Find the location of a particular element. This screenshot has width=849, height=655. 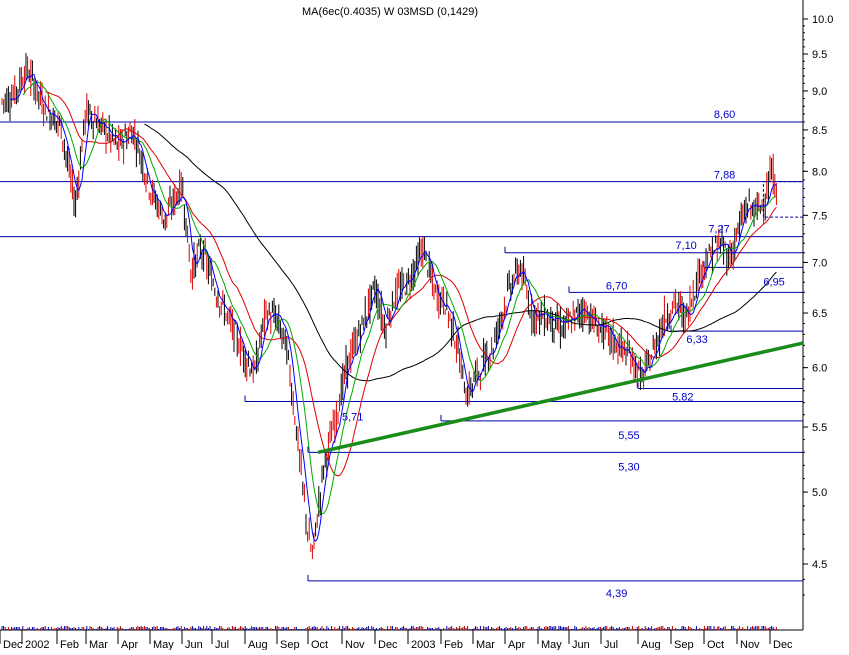

level-label: 5,30 is located at coordinates (628, 467).